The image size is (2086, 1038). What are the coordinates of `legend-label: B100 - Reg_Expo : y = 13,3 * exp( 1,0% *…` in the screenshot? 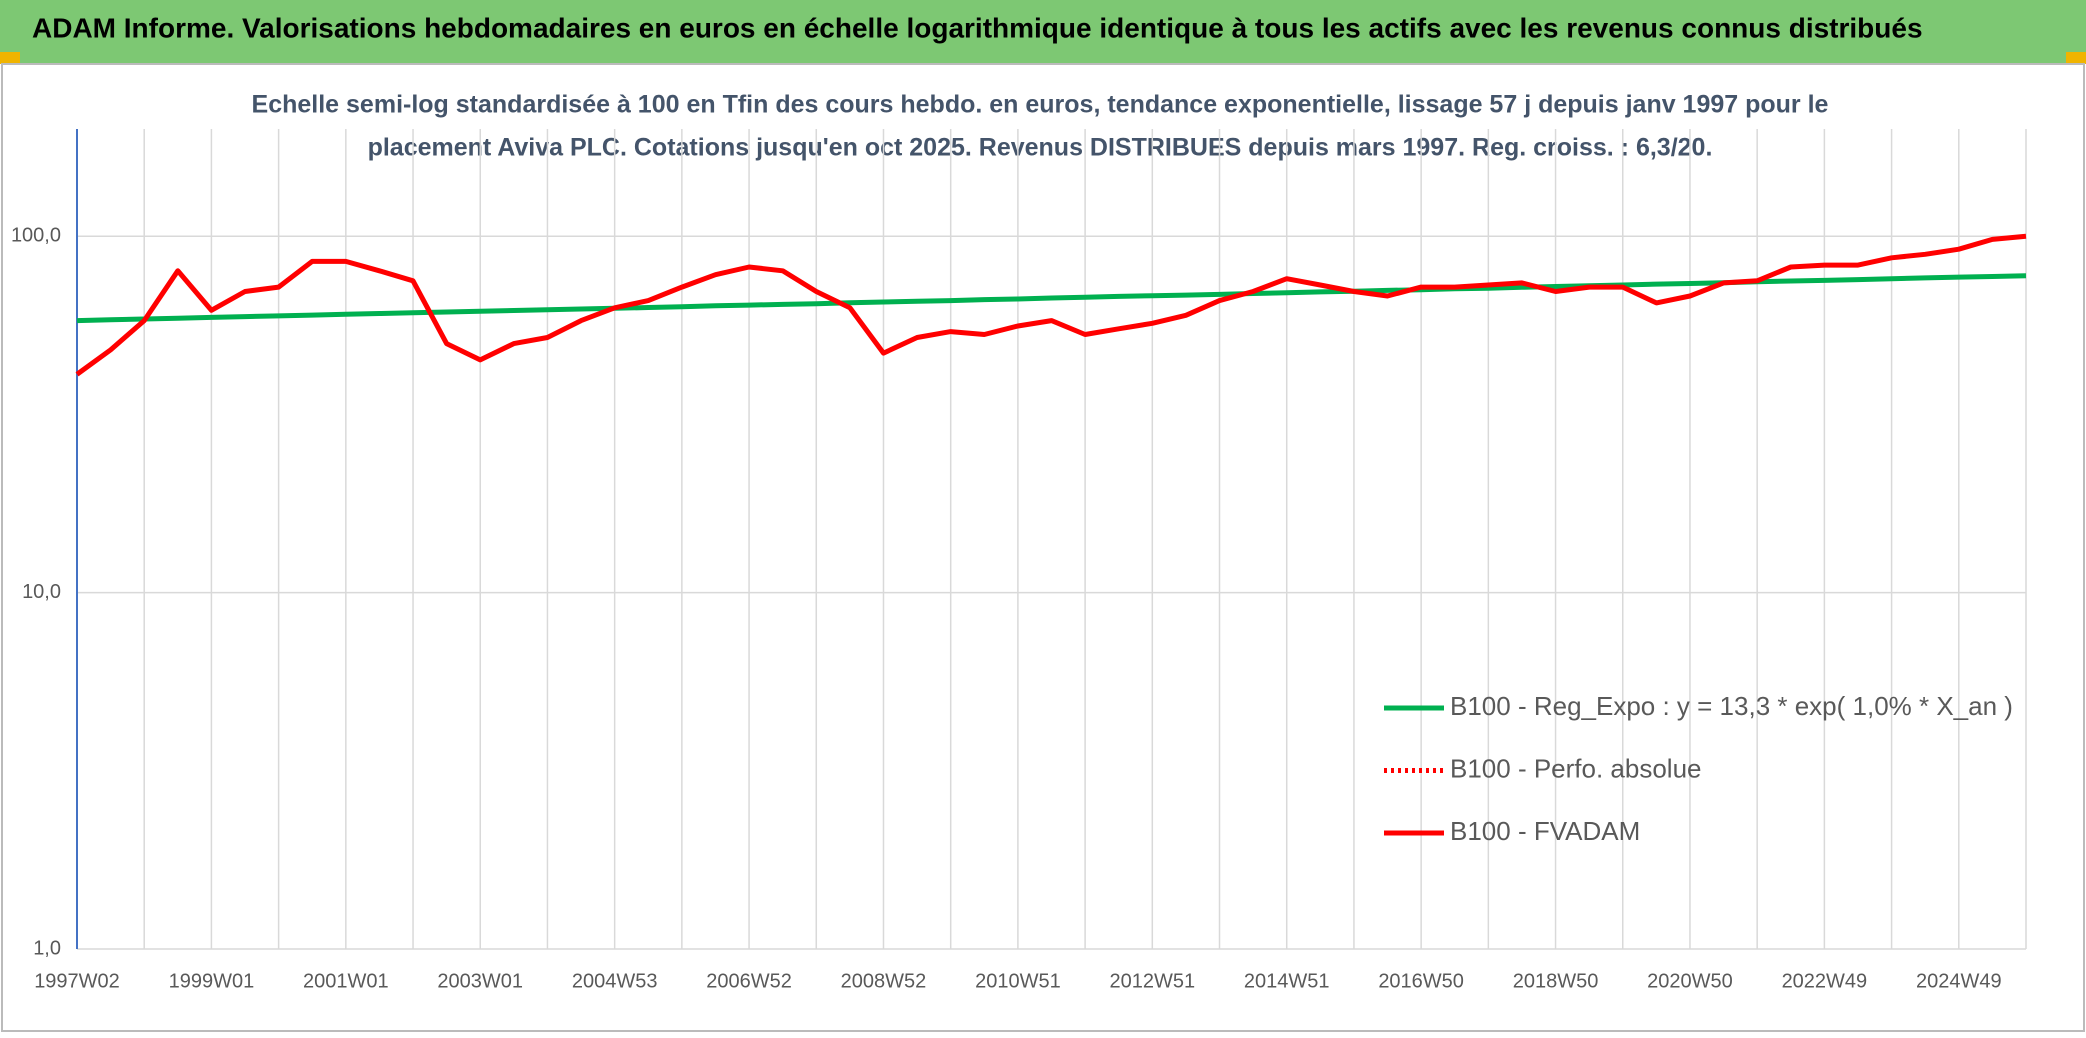 It's located at (1731, 706).